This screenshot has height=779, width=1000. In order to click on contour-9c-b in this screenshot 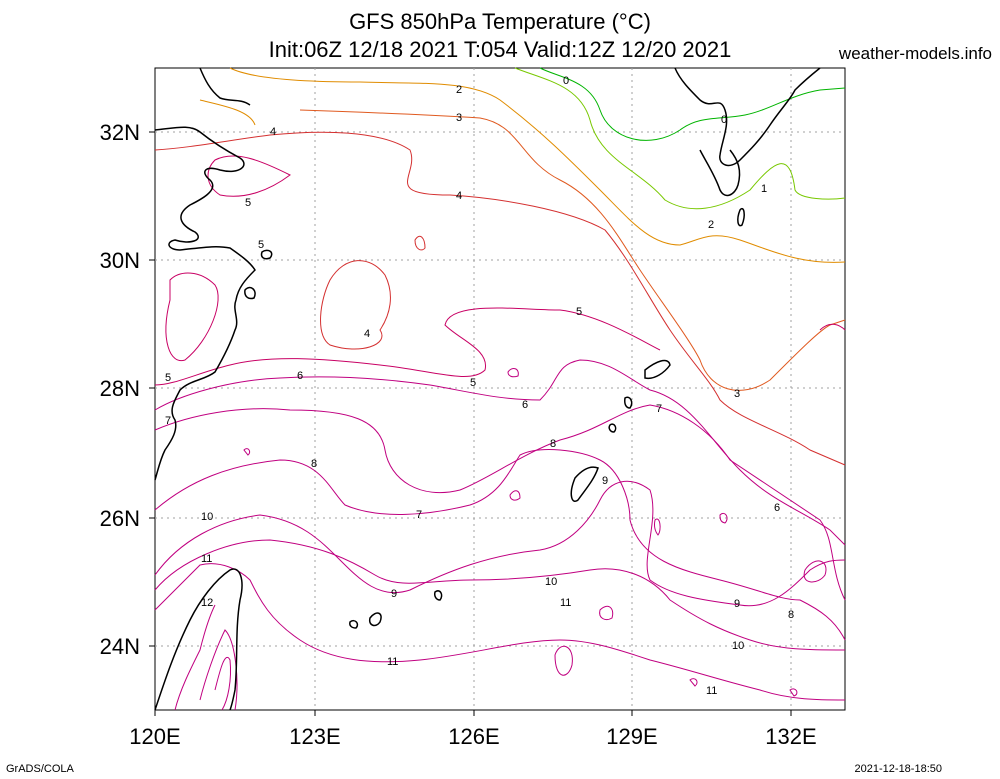, I will do `click(657, 527)`.